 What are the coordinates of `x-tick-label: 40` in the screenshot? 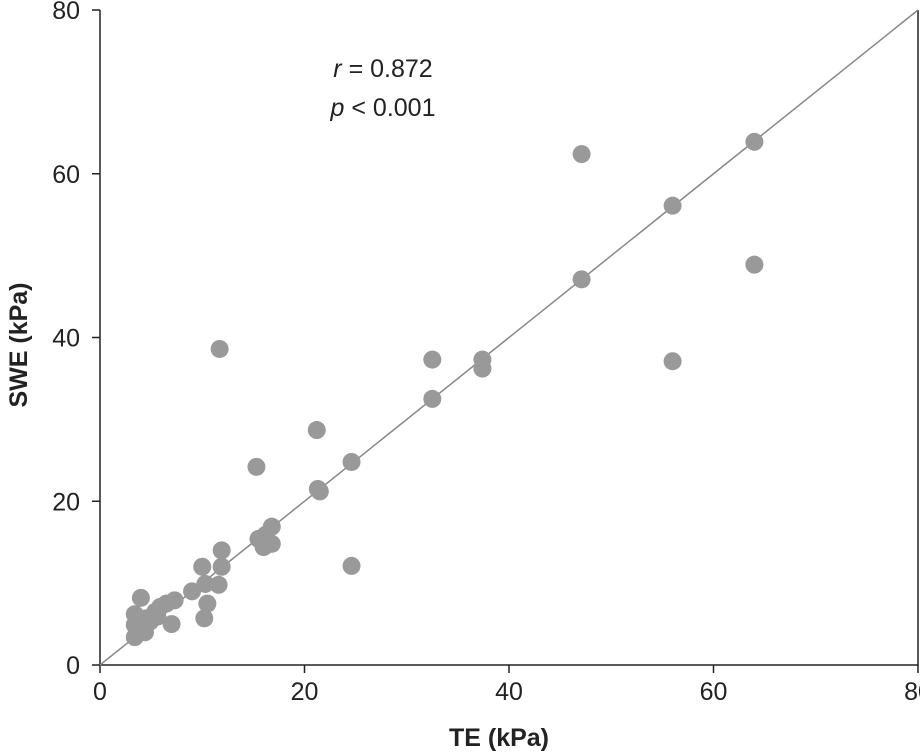 It's located at (509, 692).